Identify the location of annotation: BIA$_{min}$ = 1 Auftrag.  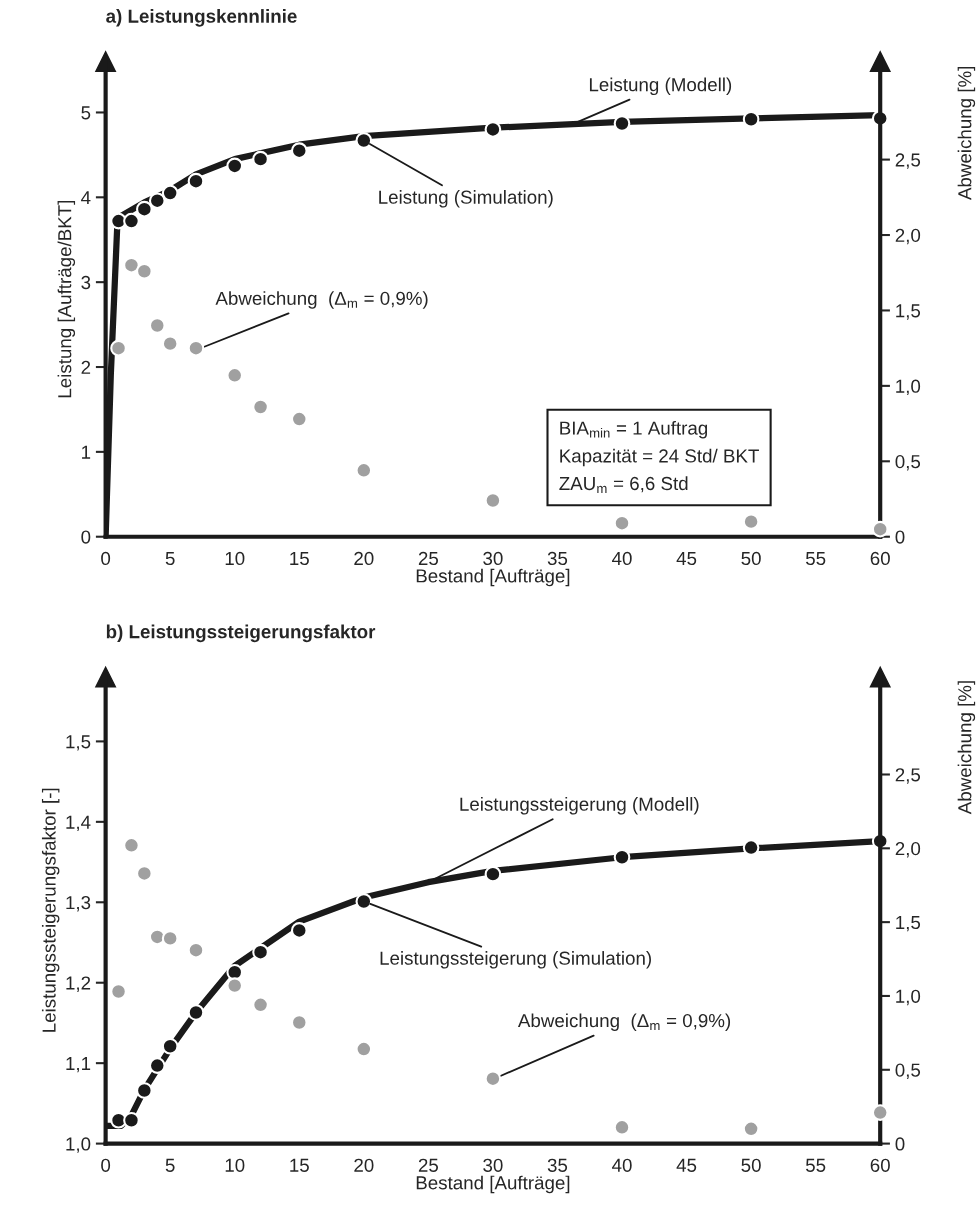
(634, 429).